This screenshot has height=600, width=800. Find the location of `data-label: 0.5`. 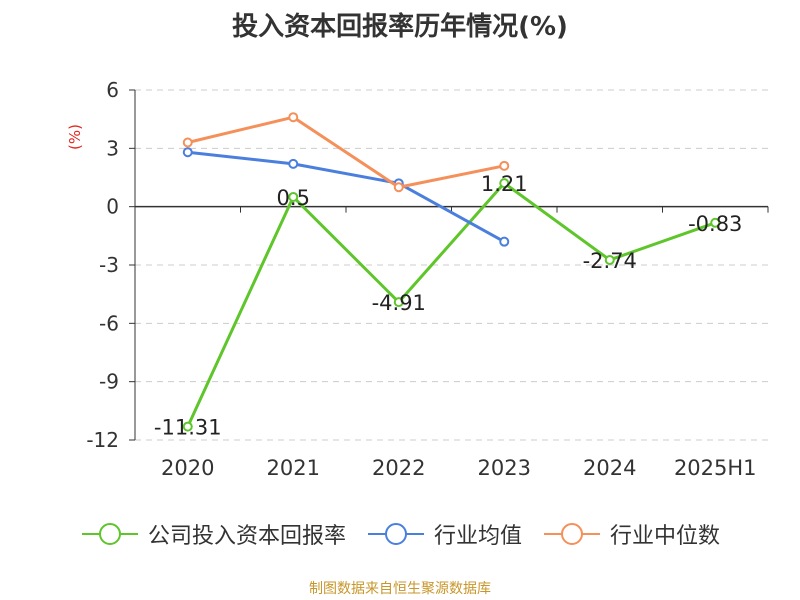

data-label: 0.5 is located at coordinates (293, 198).